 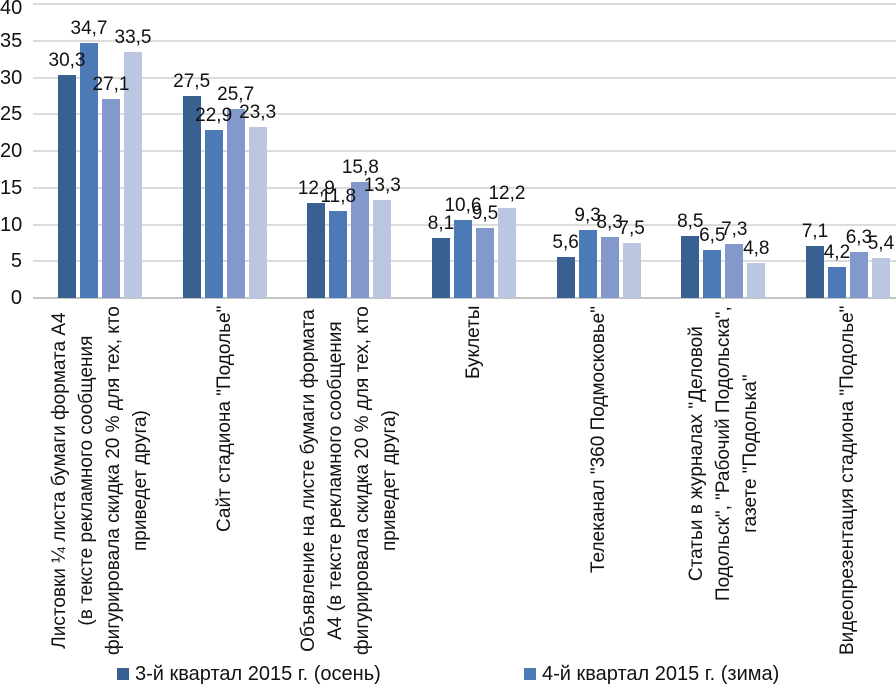 What do you see at coordinates (133, 37) in the screenshot?
I see `bar-value-label: 33,5` at bounding box center [133, 37].